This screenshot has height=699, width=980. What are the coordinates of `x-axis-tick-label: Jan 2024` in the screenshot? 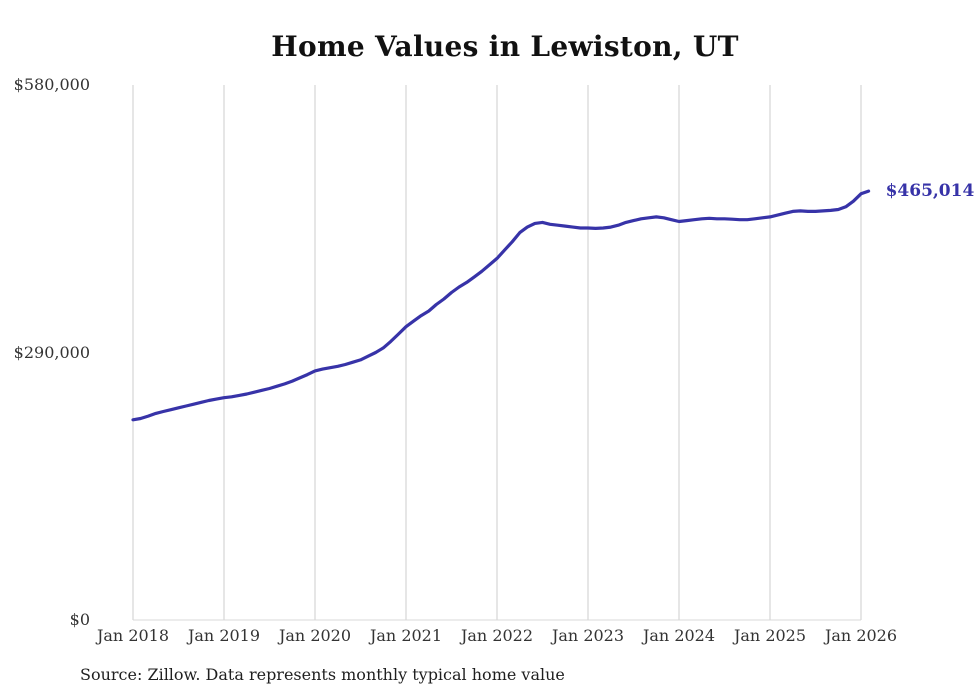 It's located at (679, 635).